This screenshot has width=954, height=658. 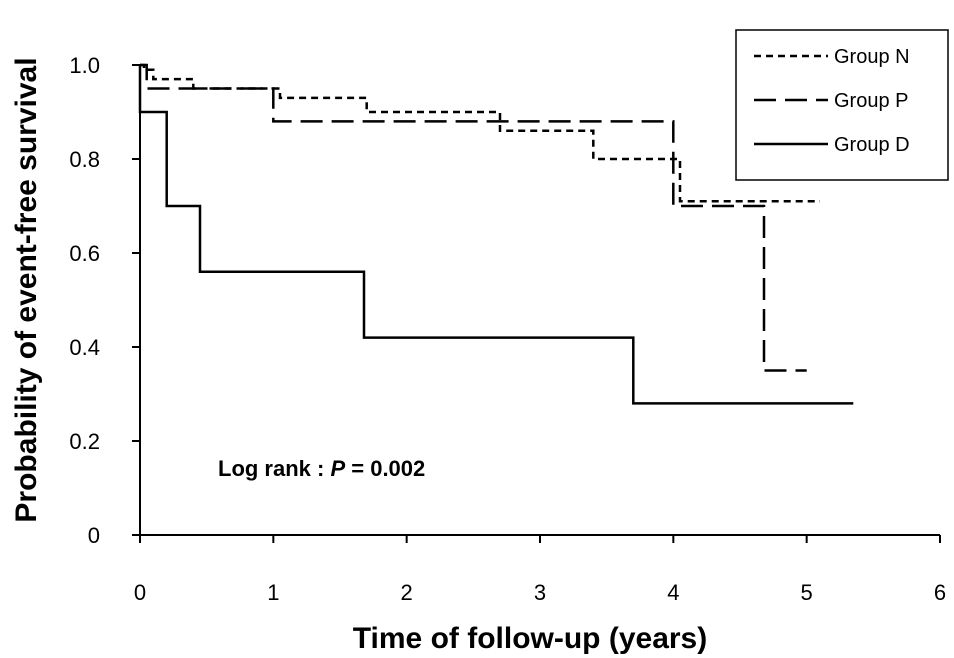 What do you see at coordinates (84, 159) in the screenshot?
I see `y-tick-label: 0.8` at bounding box center [84, 159].